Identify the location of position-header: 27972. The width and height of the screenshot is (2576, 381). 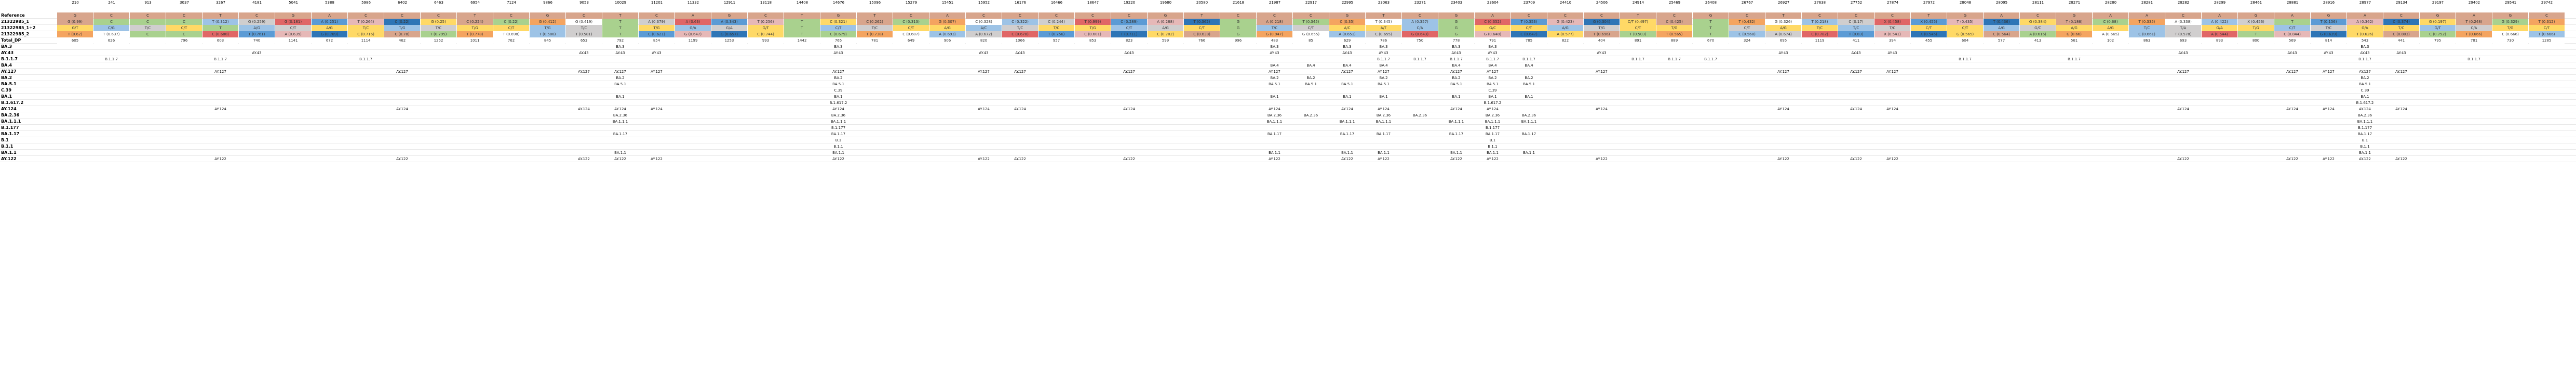
(1929, 3).